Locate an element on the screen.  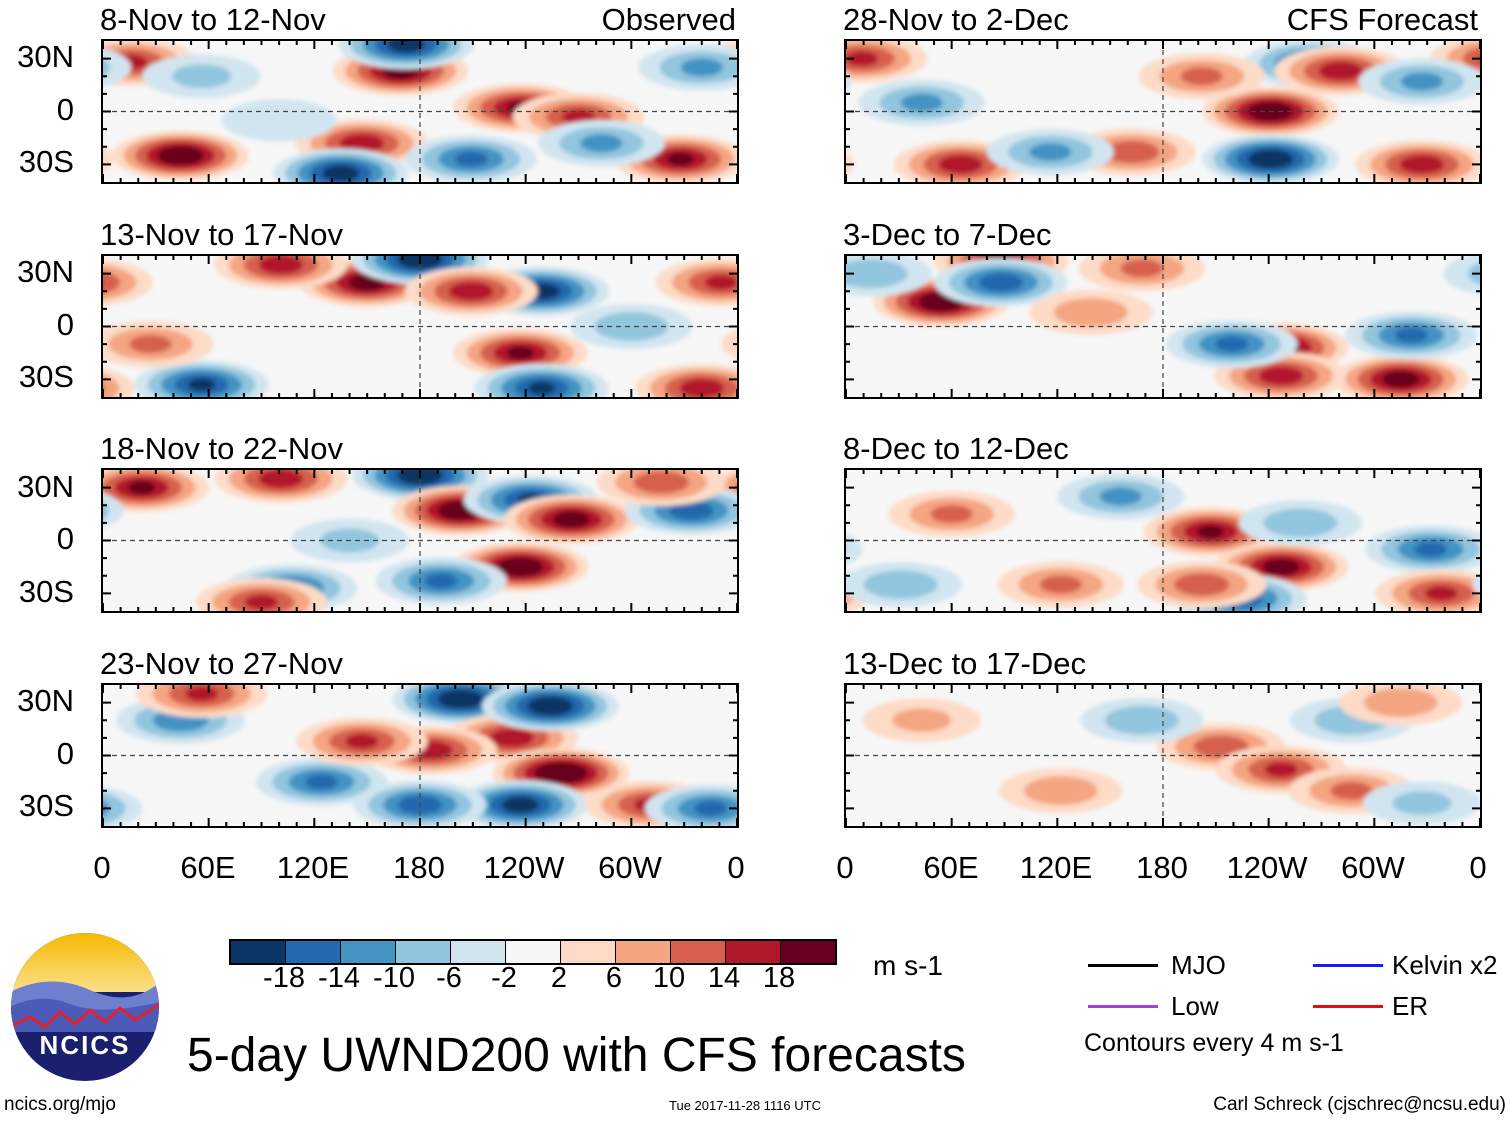
x-tick-label: 120W is located at coordinates (524, 867).